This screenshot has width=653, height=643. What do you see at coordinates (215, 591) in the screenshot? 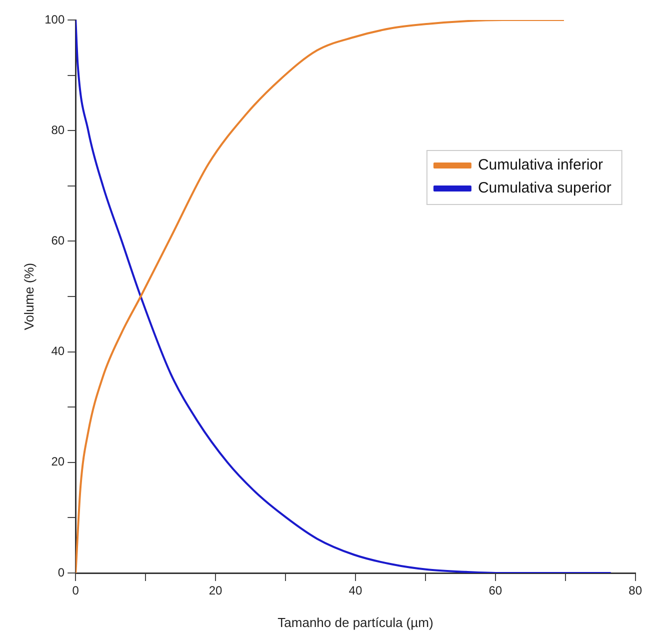
I see `x-tick-label: 20` at bounding box center [215, 591].